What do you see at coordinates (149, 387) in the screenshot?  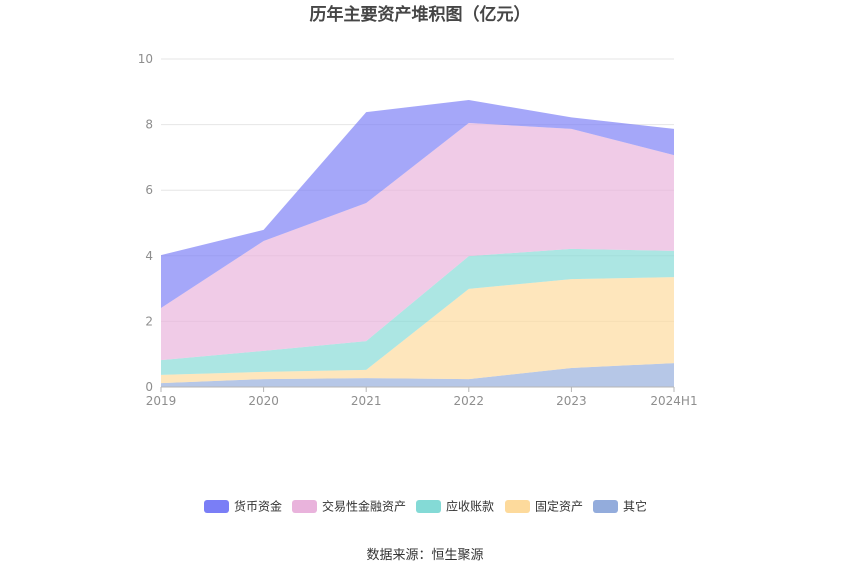 I see `y-tick-label: 0` at bounding box center [149, 387].